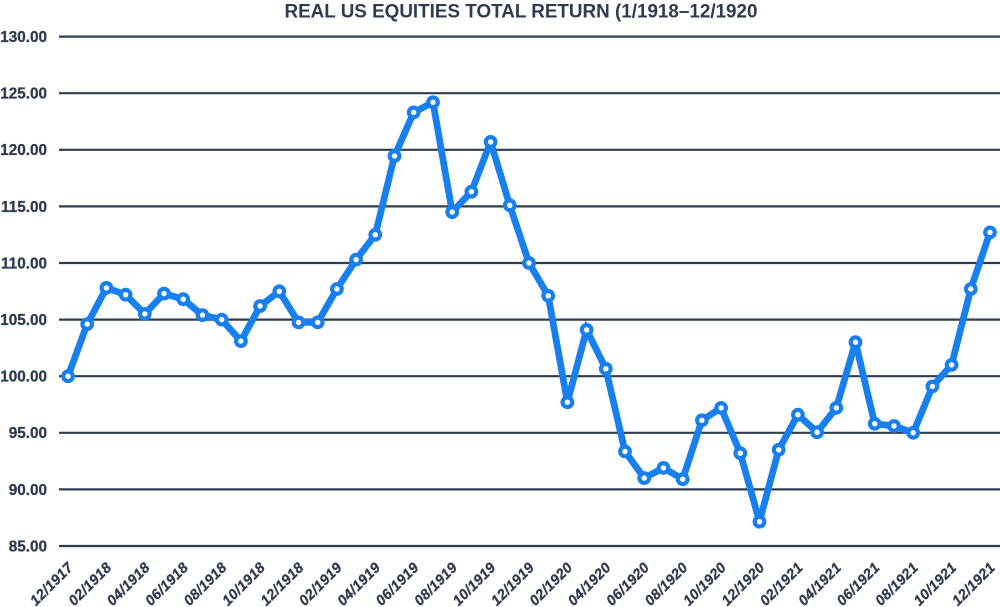  What do you see at coordinates (23, 320) in the screenshot?
I see `svg-text: 105.00` at bounding box center [23, 320].